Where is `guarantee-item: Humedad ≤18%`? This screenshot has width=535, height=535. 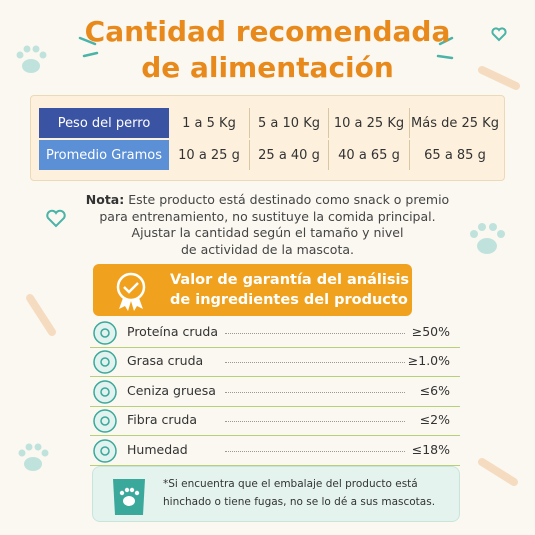
guarantee-item: Humedad ≤18% is located at coordinates (275, 452).